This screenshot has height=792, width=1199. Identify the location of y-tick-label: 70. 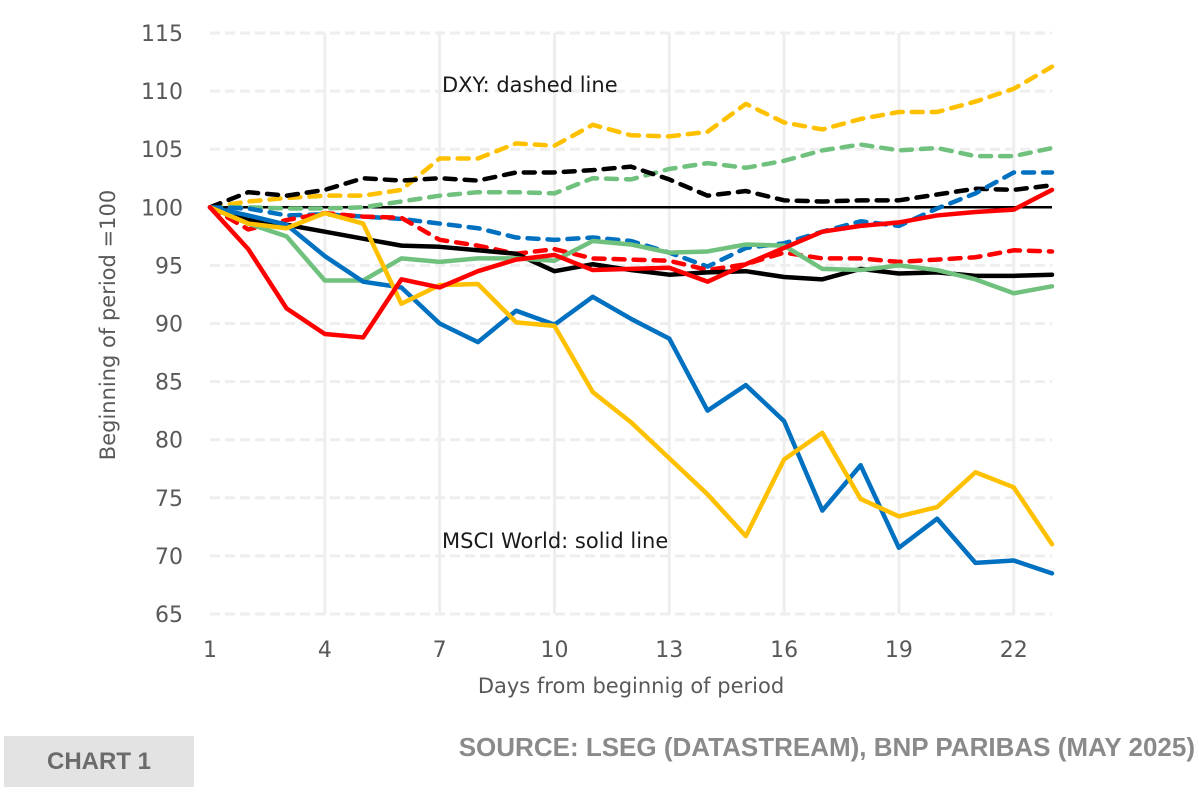
(169, 557).